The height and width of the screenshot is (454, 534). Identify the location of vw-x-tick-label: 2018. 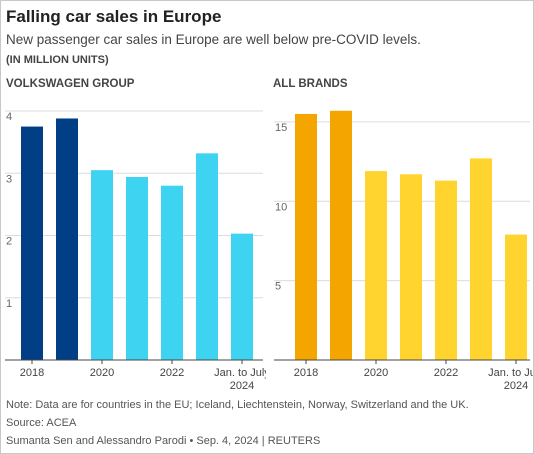
(32, 373).